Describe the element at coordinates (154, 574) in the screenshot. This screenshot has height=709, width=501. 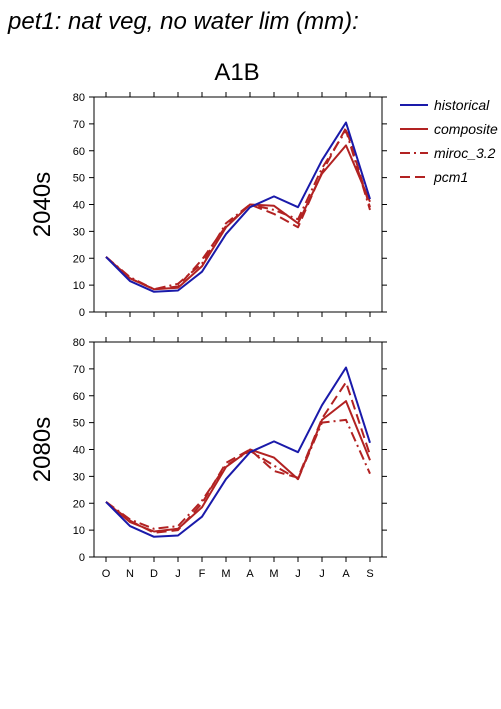
I see `x-tick-label: D` at that location.